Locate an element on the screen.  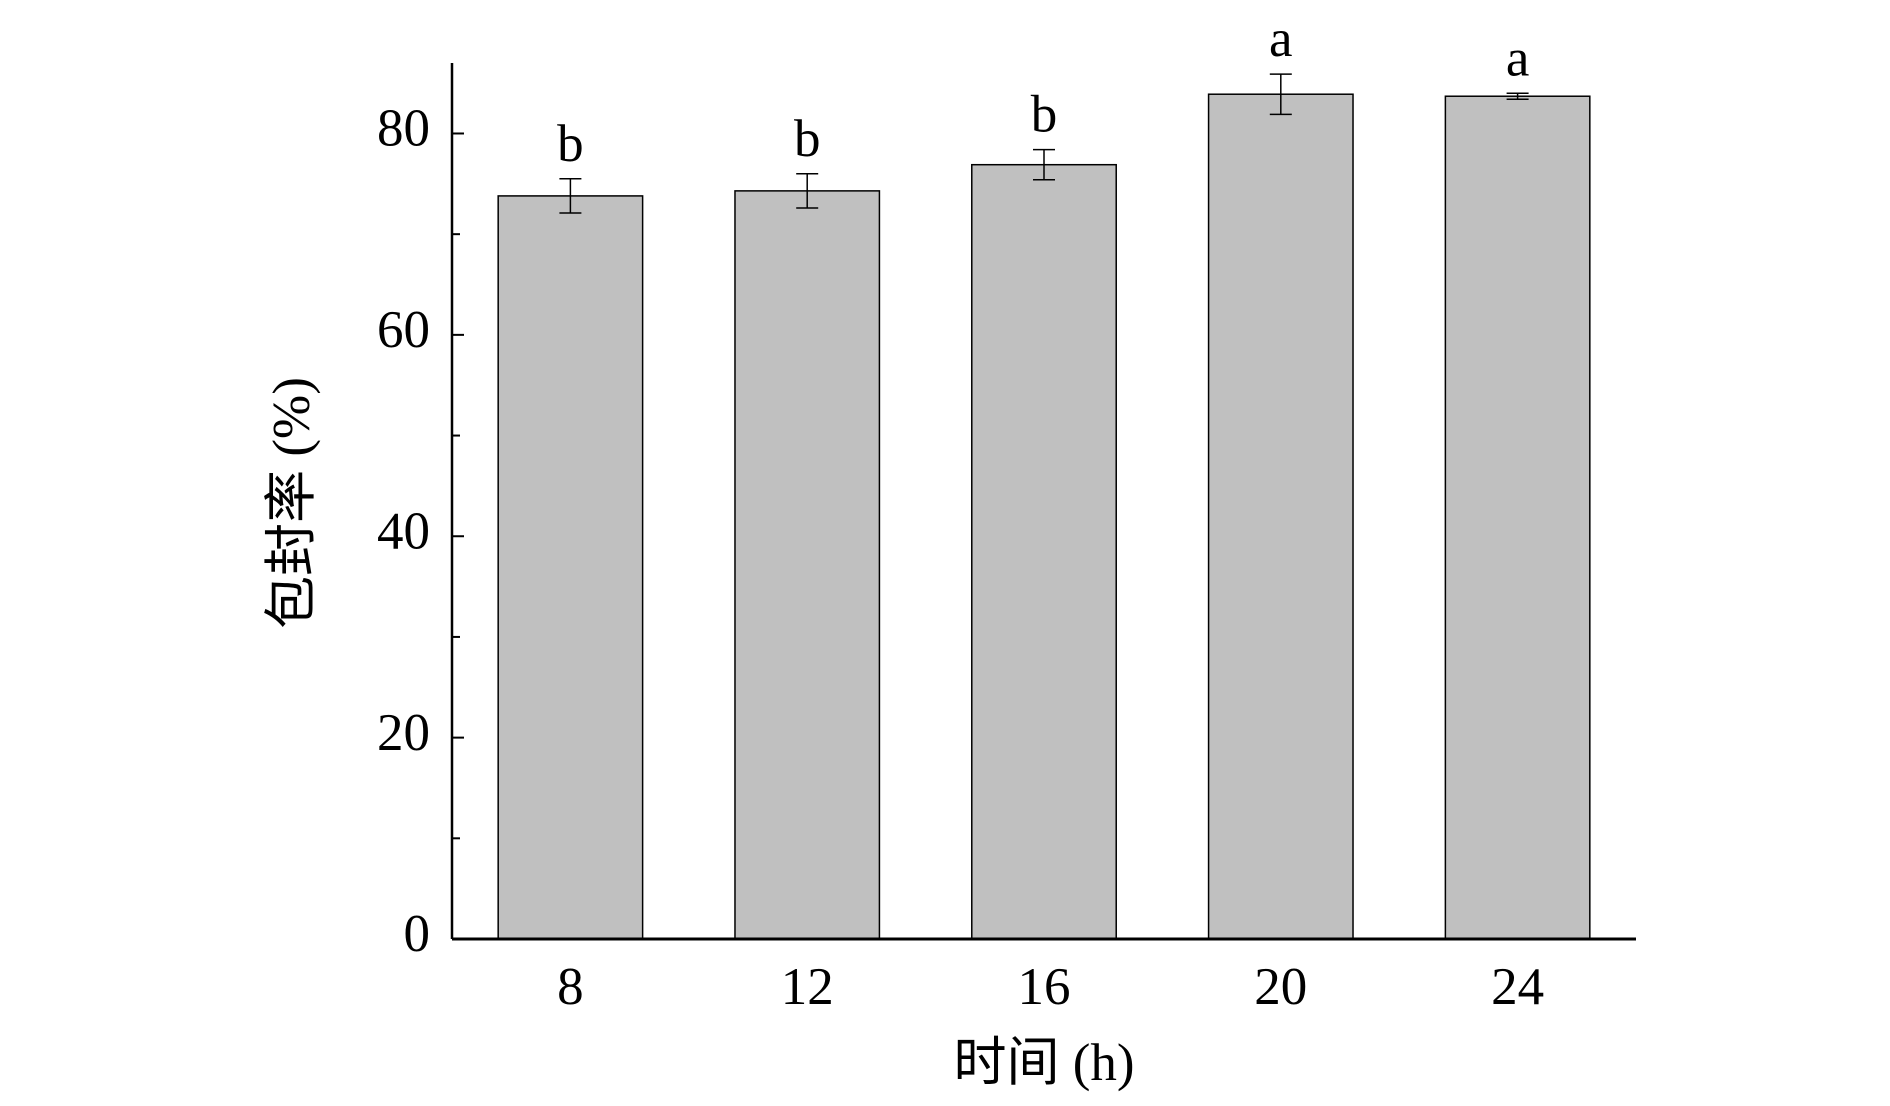
x-tick-label: 12 is located at coordinates (807, 987).